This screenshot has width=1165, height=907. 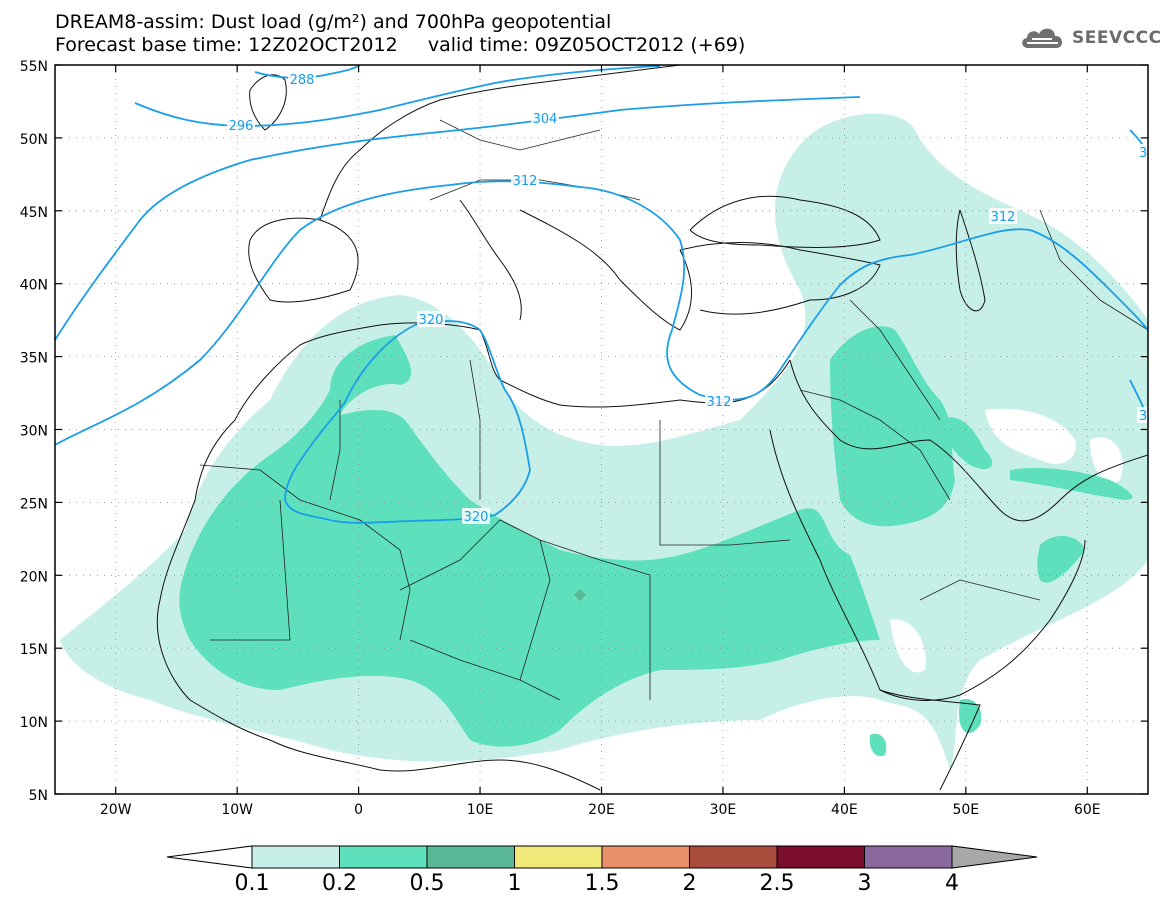 I want to click on lat-label: 10N, so click(x=34, y=723).